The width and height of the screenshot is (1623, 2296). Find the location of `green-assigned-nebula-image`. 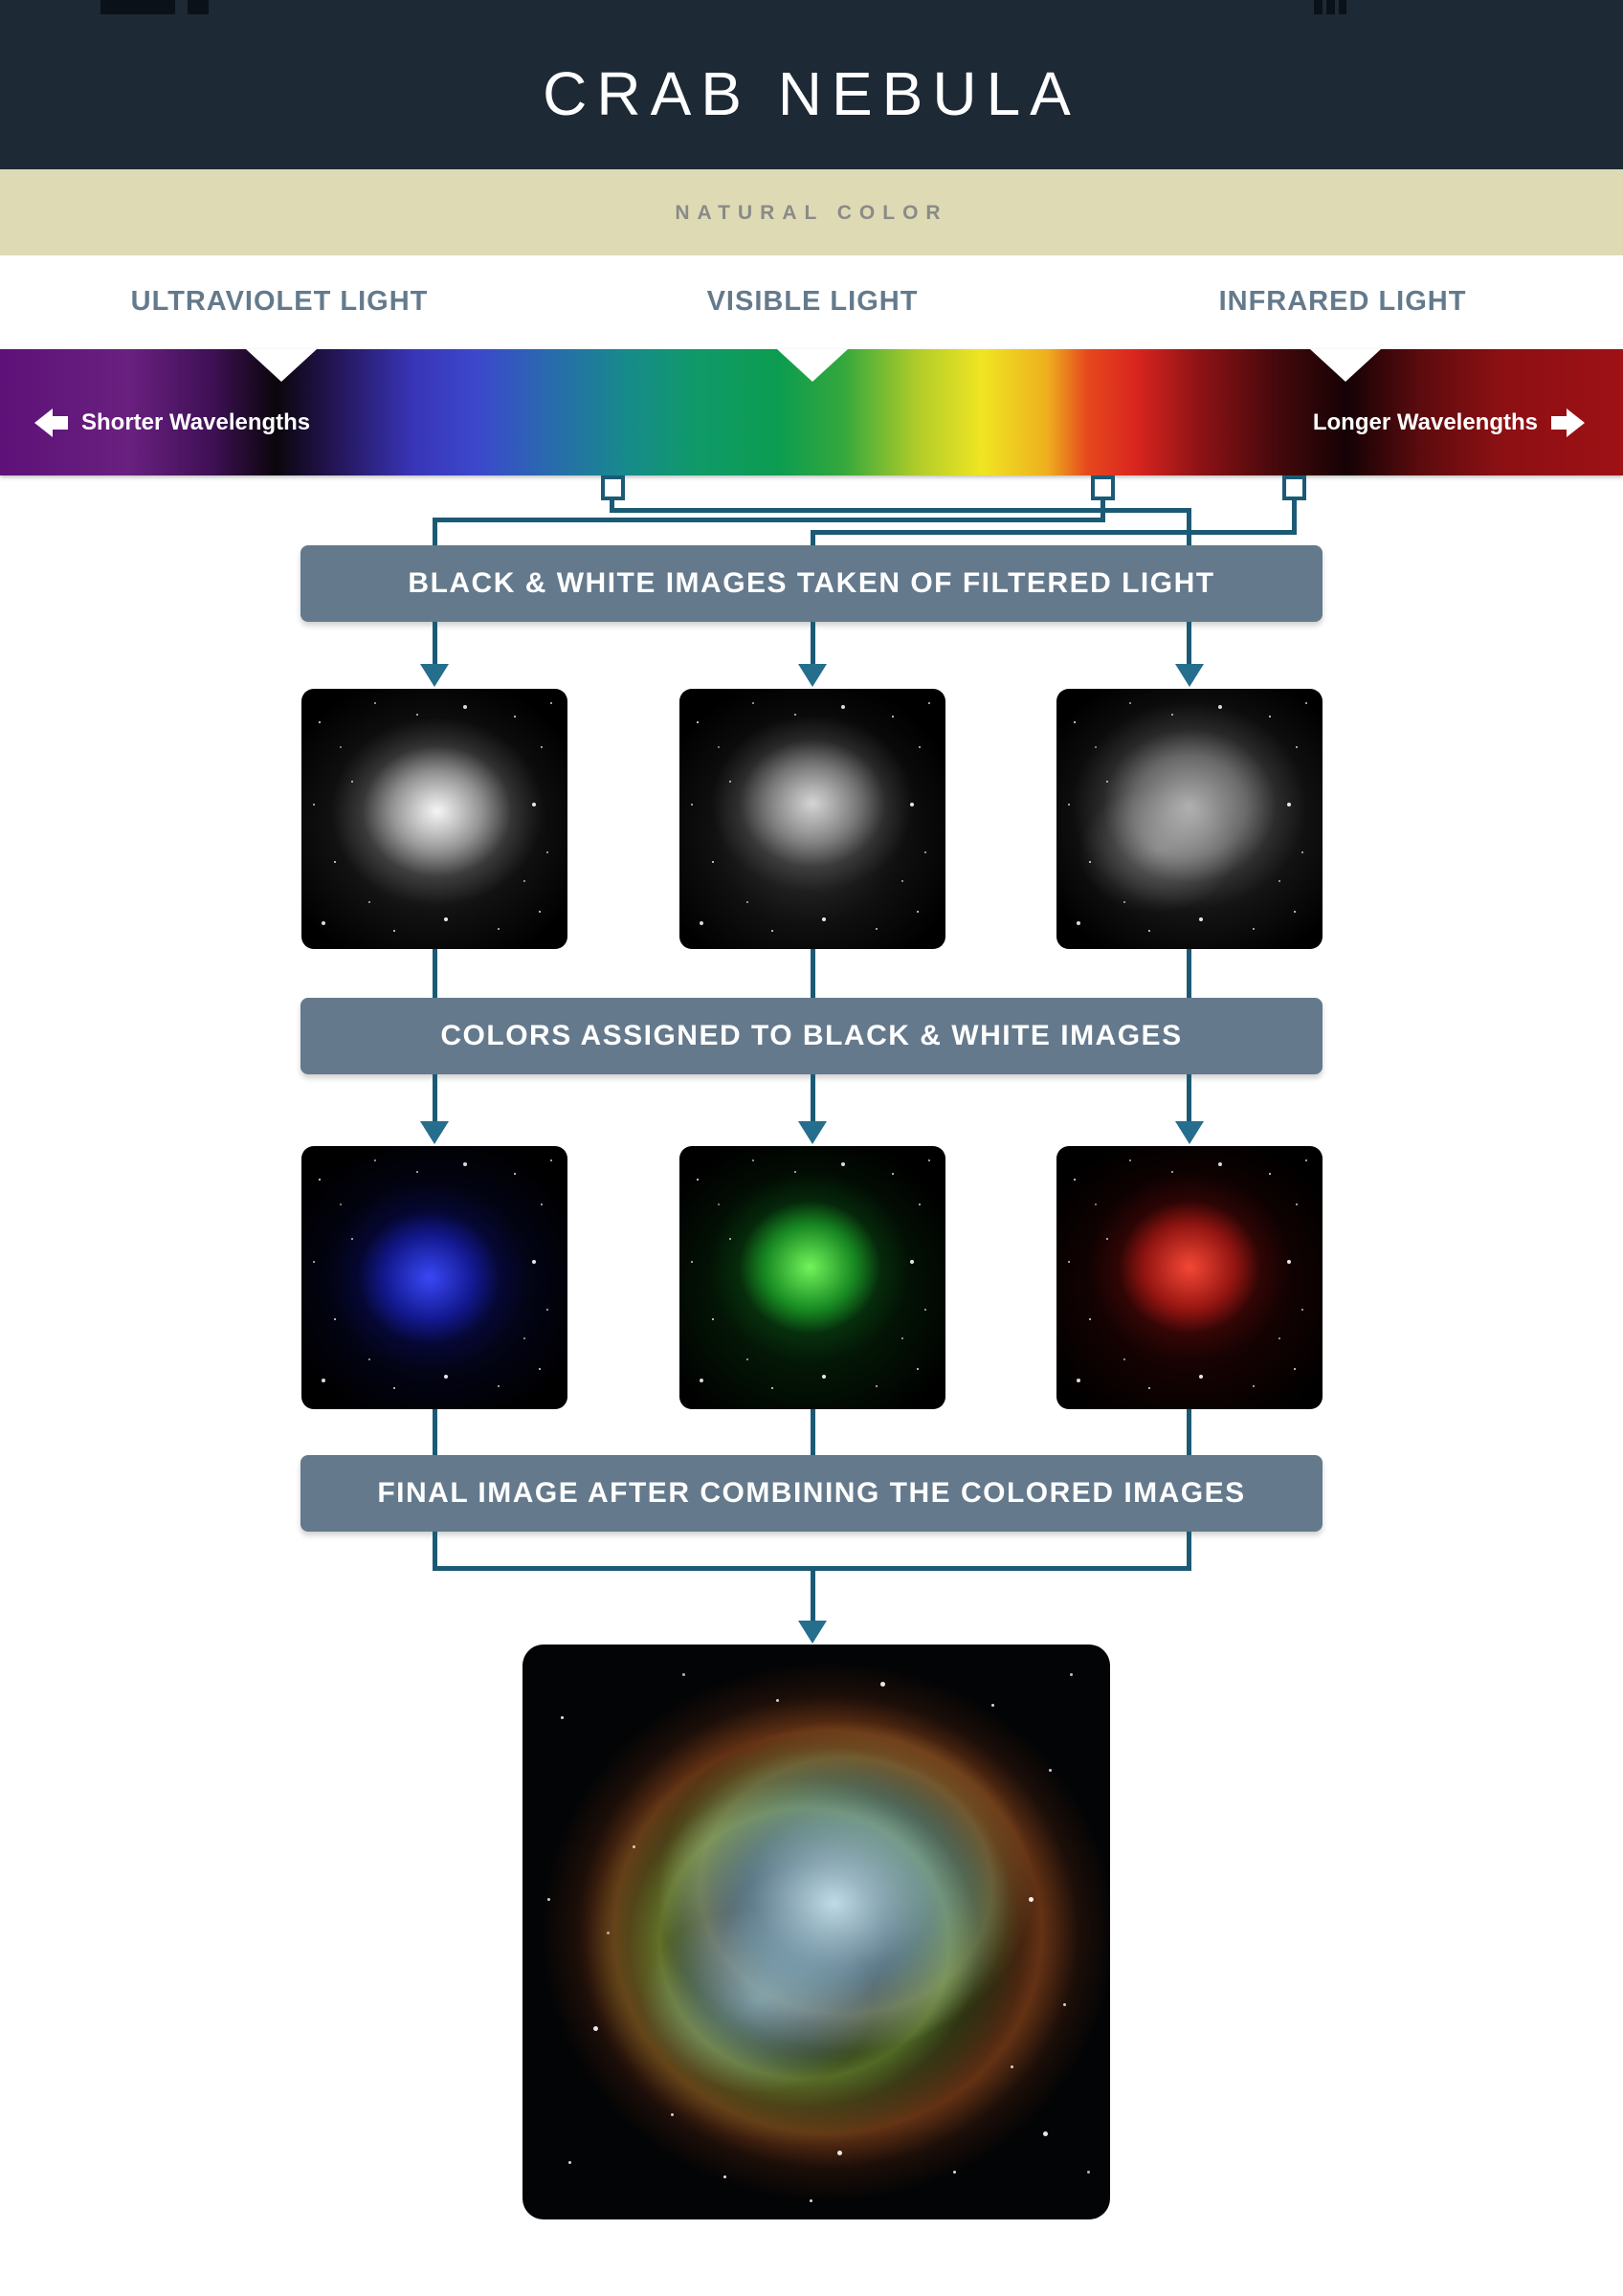

green-assigned-nebula-image is located at coordinates (812, 1278).